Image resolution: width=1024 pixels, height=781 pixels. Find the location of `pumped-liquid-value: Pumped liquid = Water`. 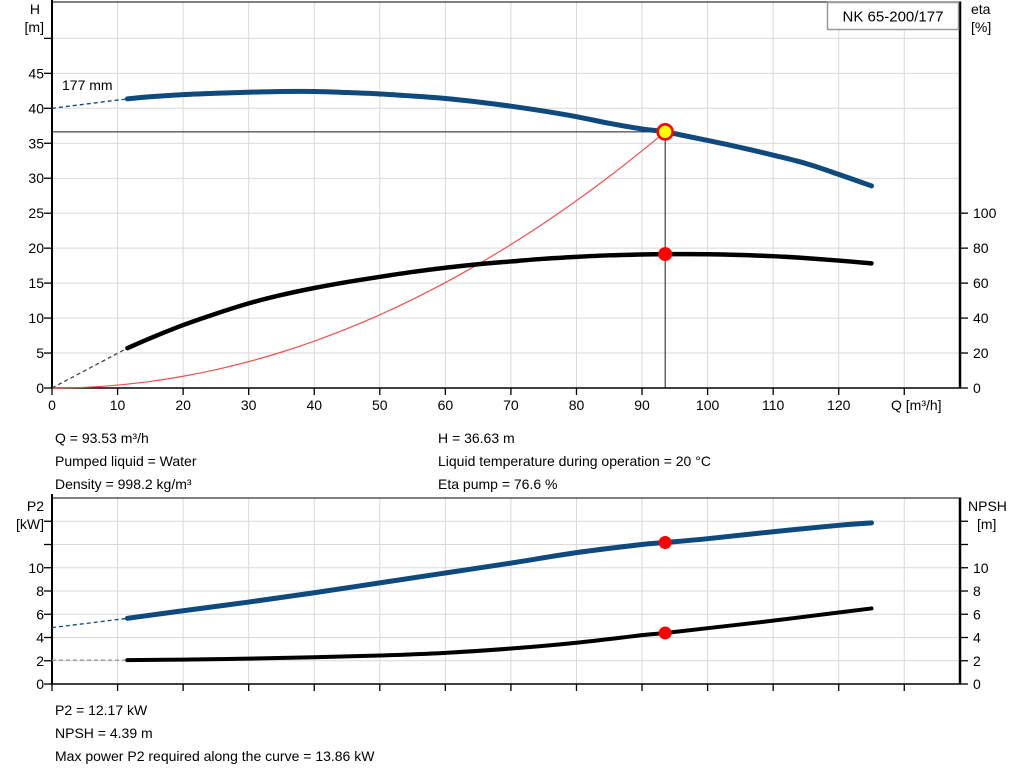

pumped-liquid-value: Pumped liquid = Water is located at coordinates (126, 461).